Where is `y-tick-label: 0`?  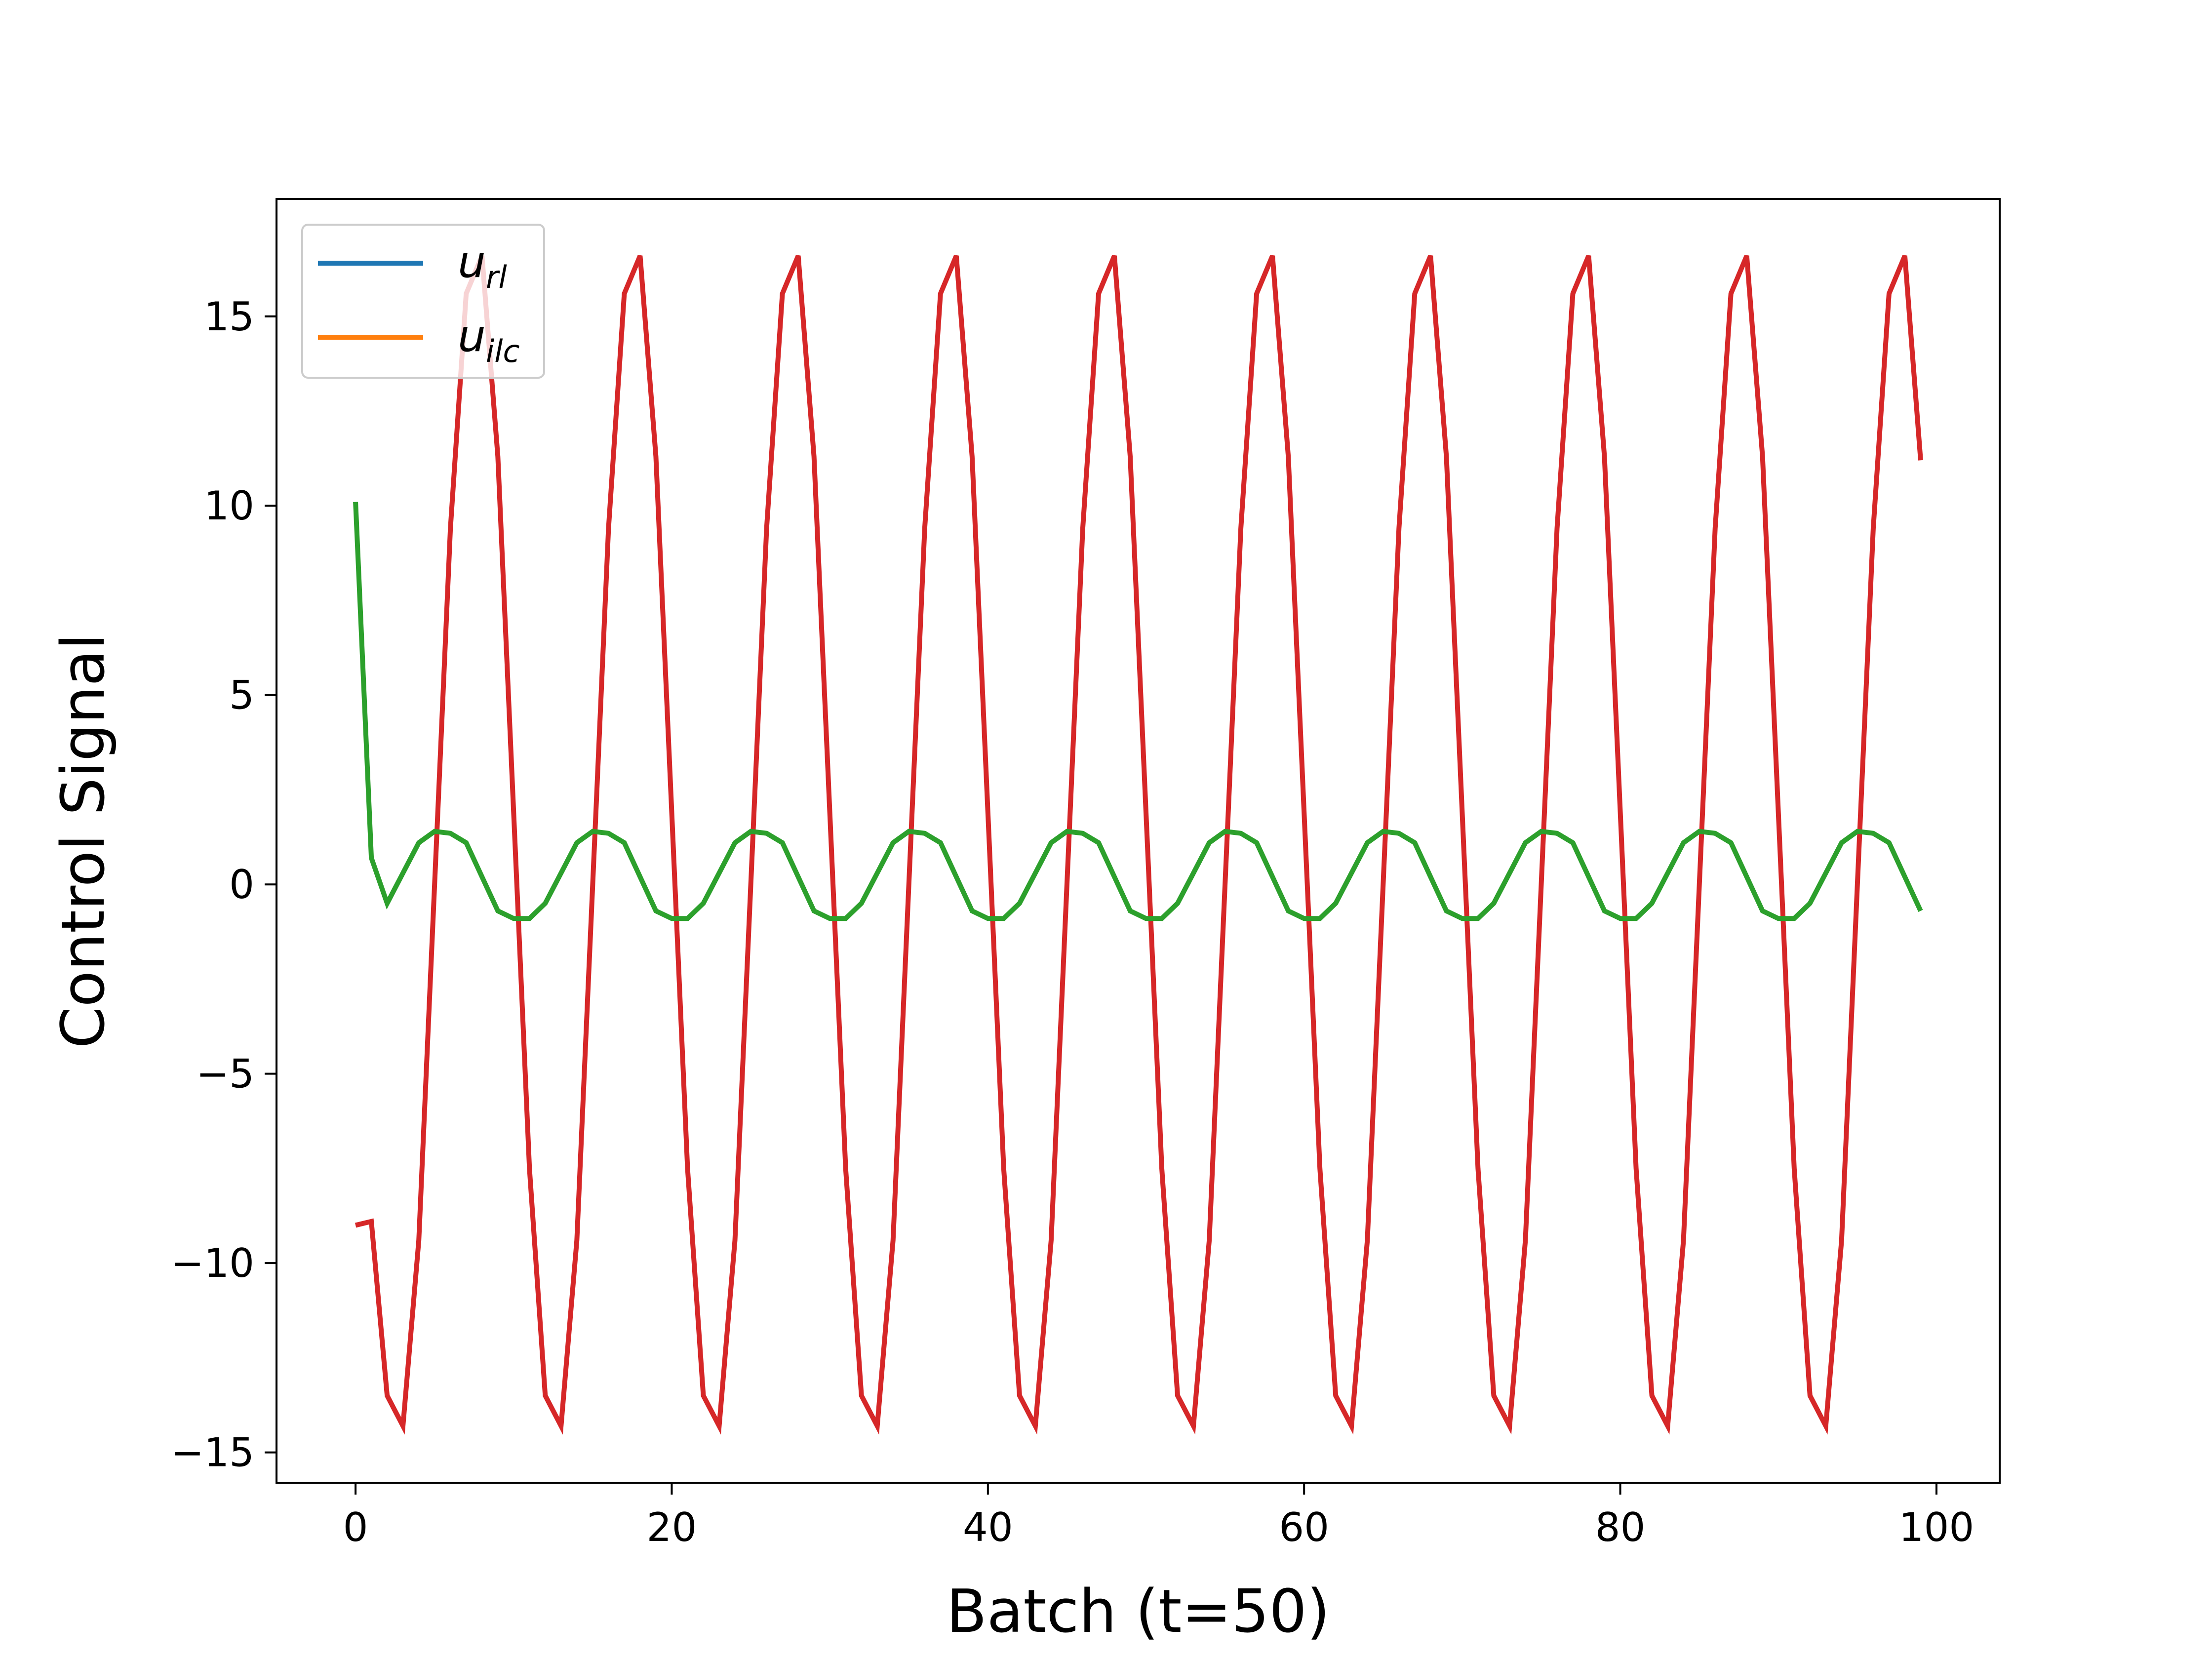 y-tick-label: 0 is located at coordinates (242, 885).